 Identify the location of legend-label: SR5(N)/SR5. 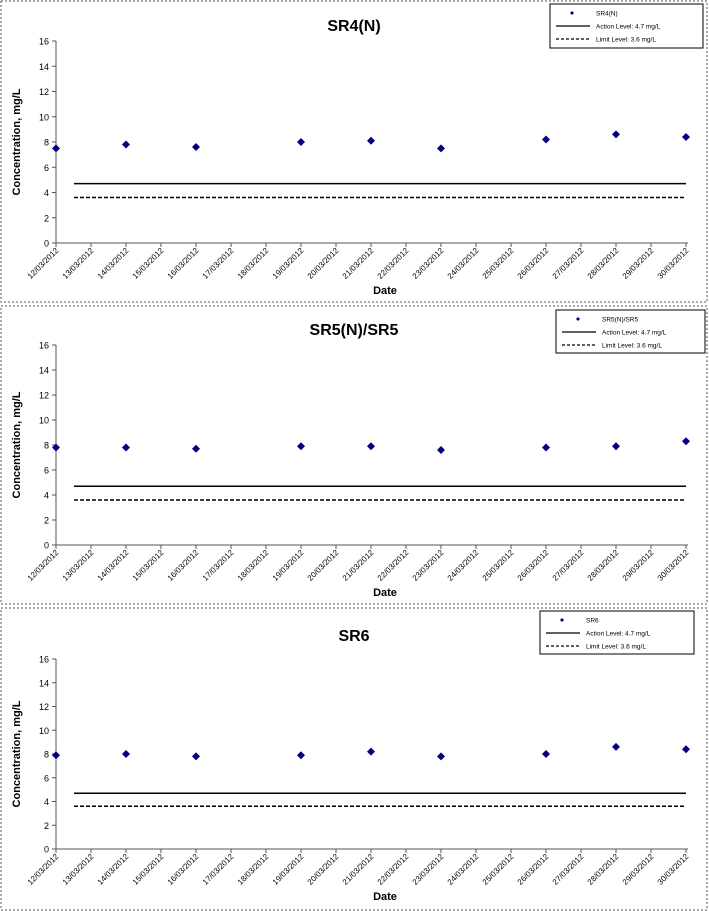
(620, 320).